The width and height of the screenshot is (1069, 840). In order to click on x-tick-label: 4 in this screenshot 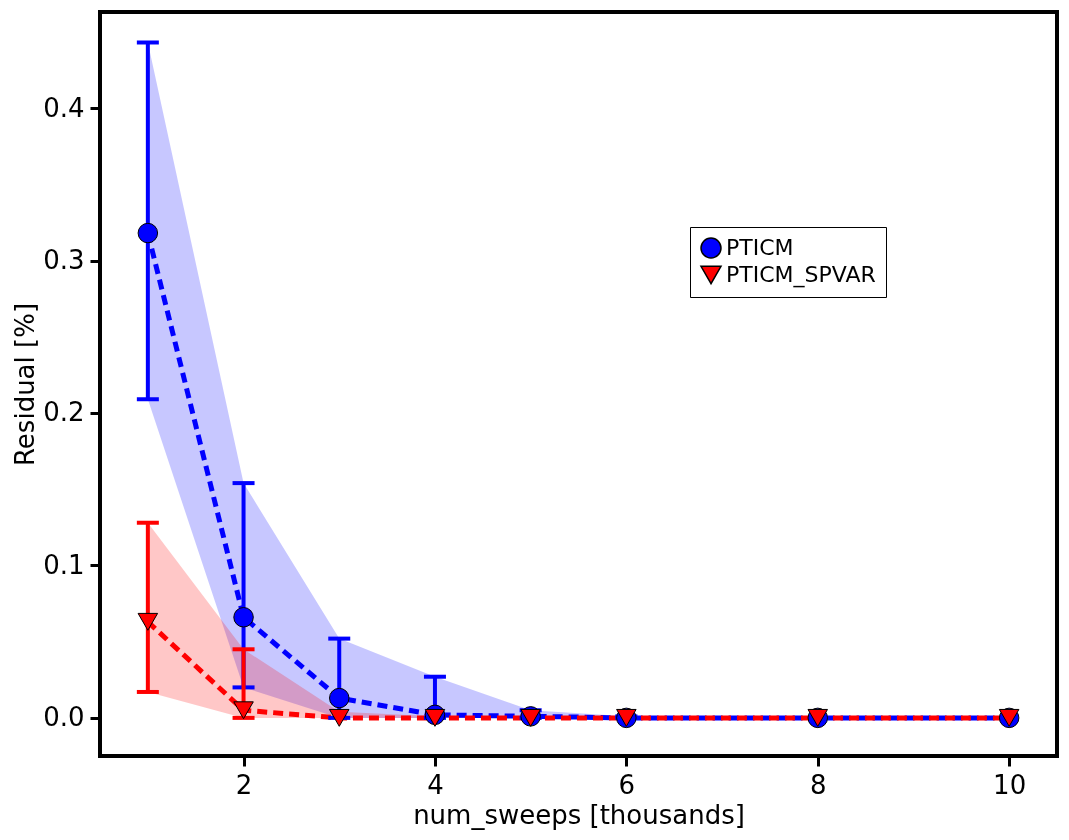, I will do `click(435, 784)`.